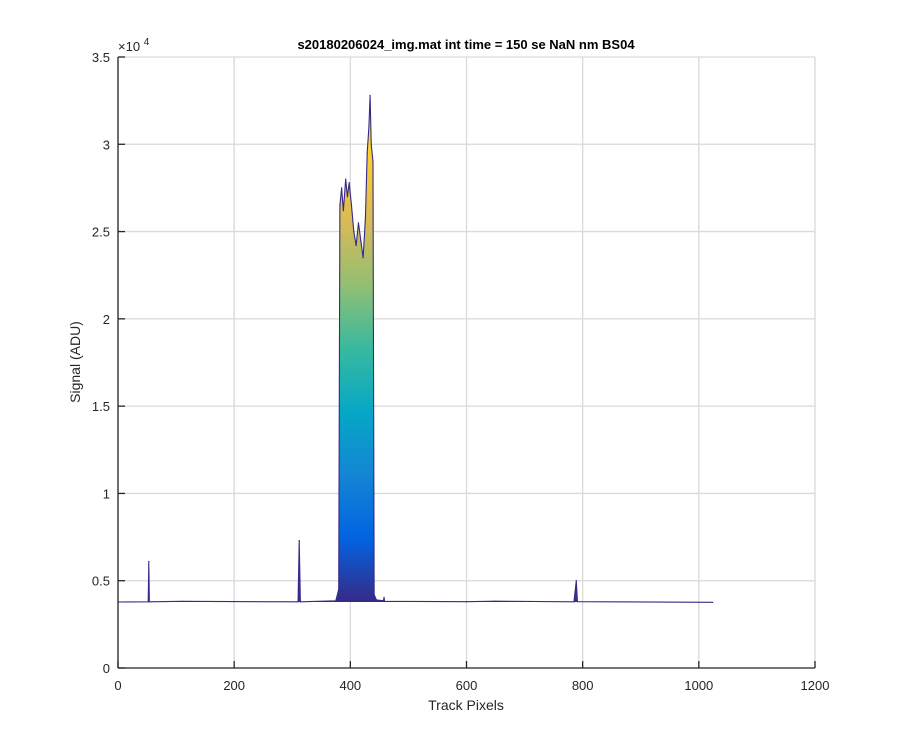 The width and height of the screenshot is (900, 750). I want to click on y-tick-label: 2.5, so click(101, 232).